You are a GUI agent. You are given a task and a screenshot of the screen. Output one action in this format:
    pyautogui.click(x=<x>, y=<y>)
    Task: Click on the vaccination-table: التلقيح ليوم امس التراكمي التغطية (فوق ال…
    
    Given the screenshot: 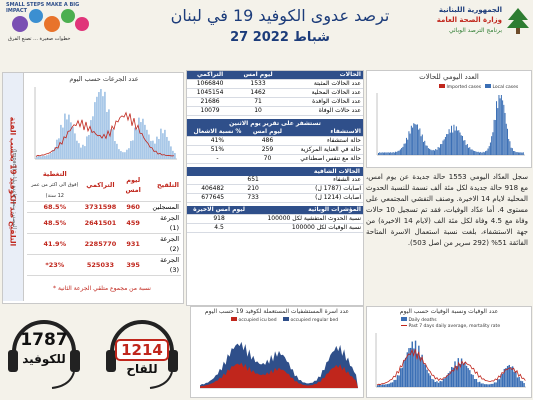 What is the action you would take?
    pyautogui.click(x=104, y=222)
    